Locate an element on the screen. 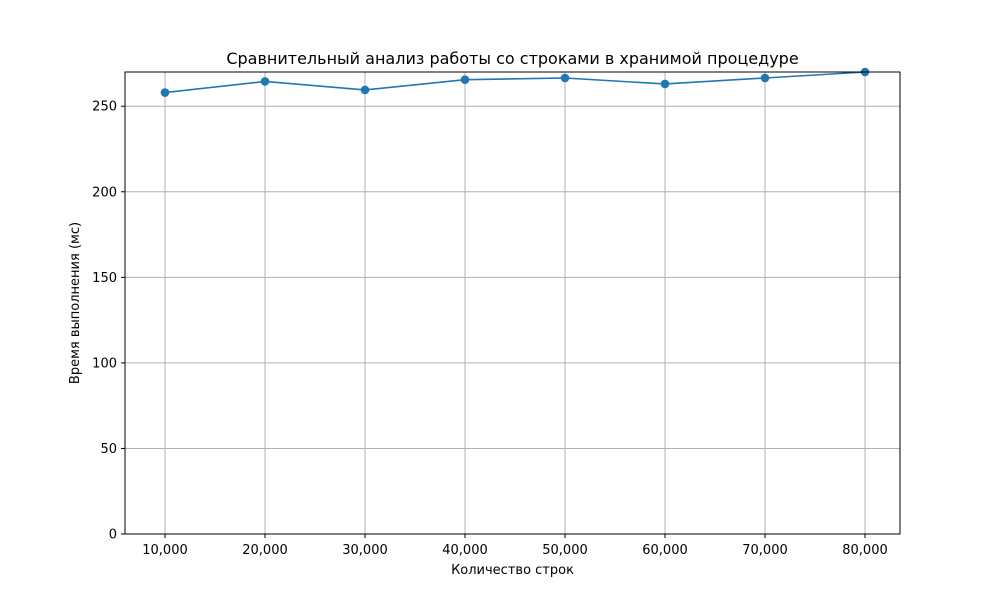  y-axis-title: Время выполнения (мс) is located at coordinates (75, 303).